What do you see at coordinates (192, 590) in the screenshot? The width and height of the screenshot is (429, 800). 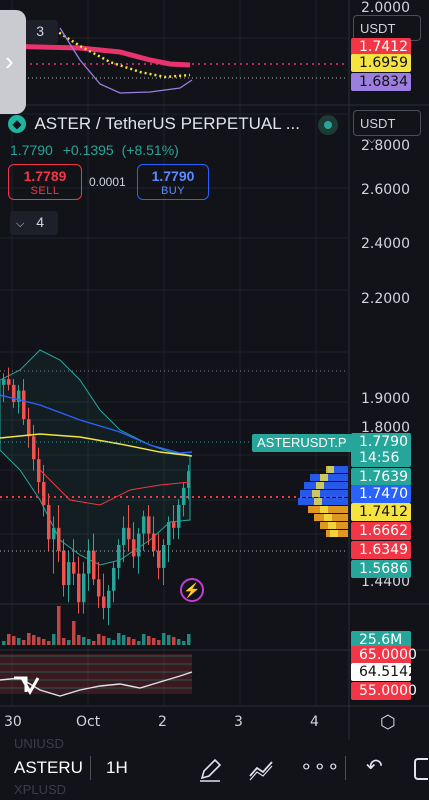 I see `alert-lightning-icon: ⚡` at bounding box center [192, 590].